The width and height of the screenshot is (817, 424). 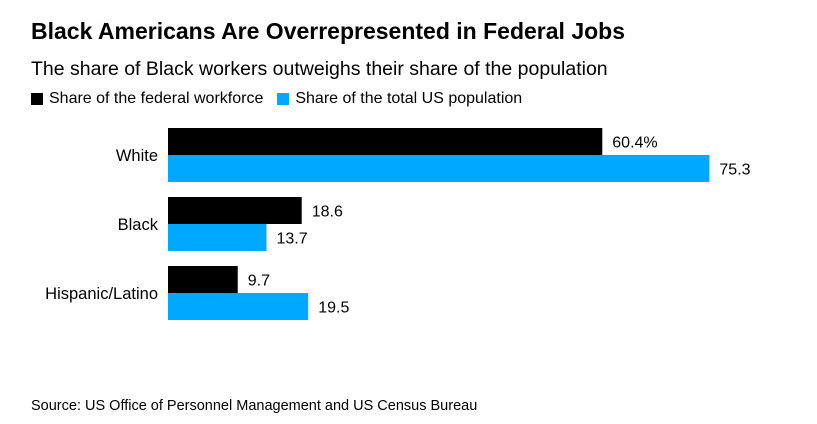 I want to click on legend-label-population: Share of the total US population, so click(x=409, y=98).